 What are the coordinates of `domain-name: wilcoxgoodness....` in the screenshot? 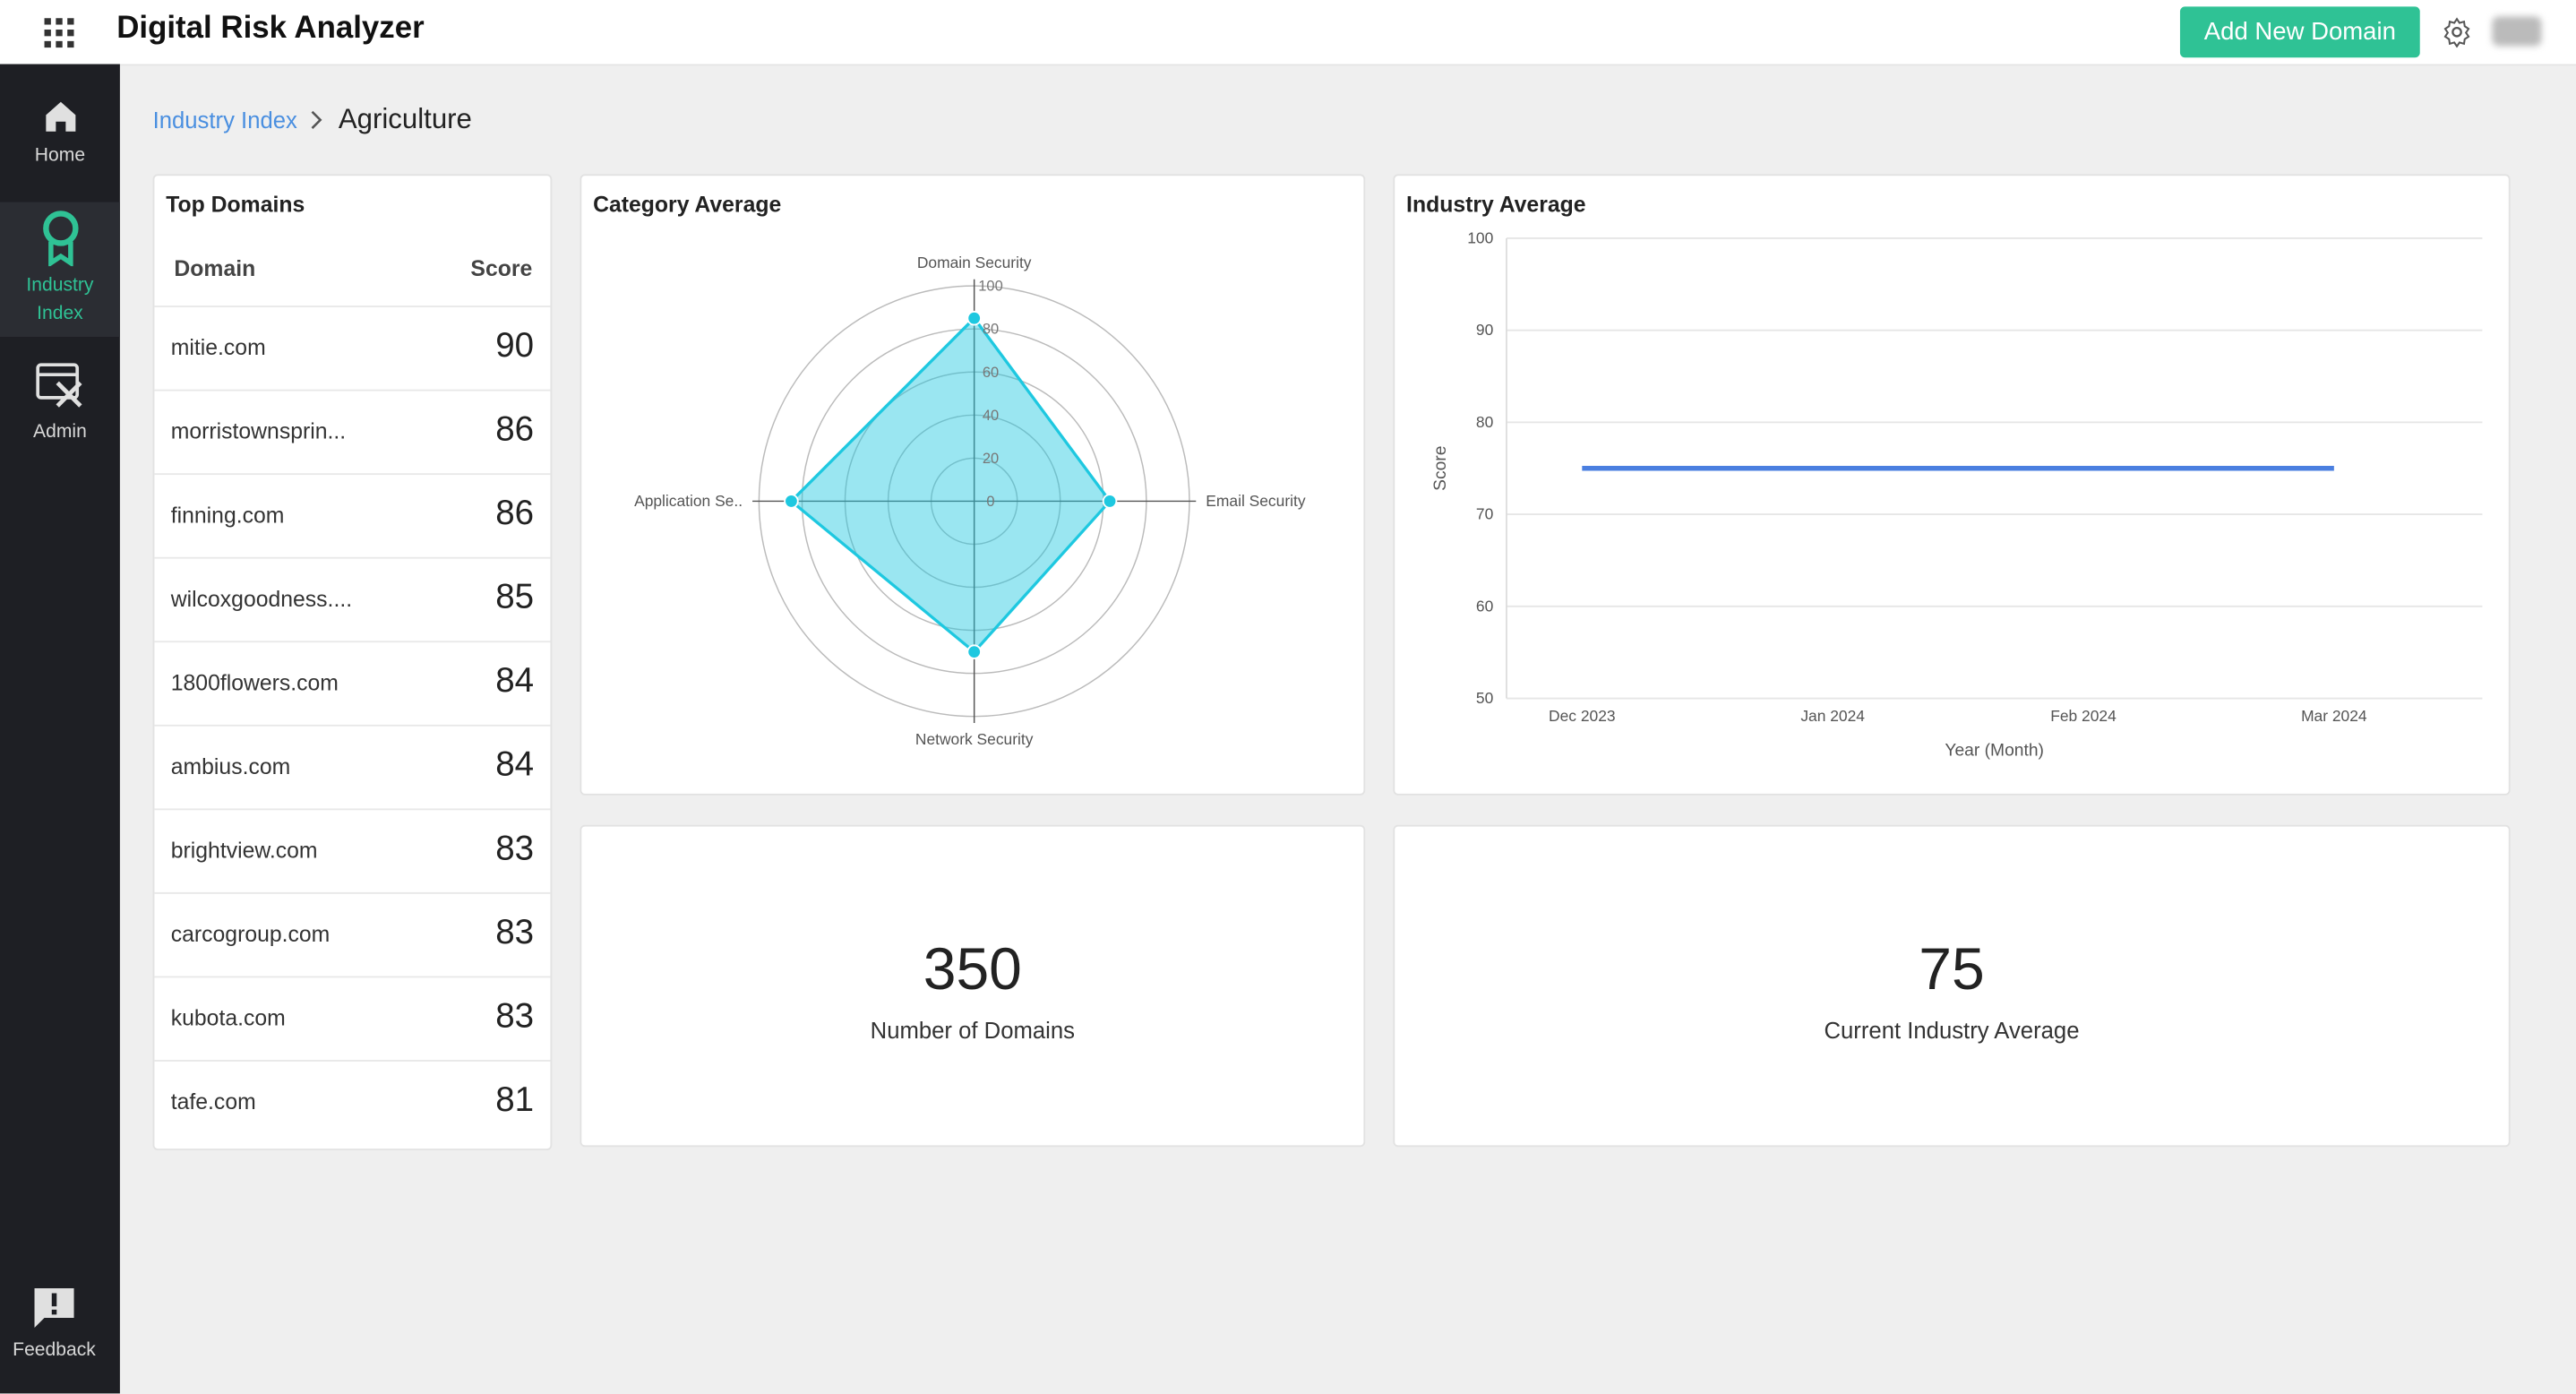 It's located at (261, 599).